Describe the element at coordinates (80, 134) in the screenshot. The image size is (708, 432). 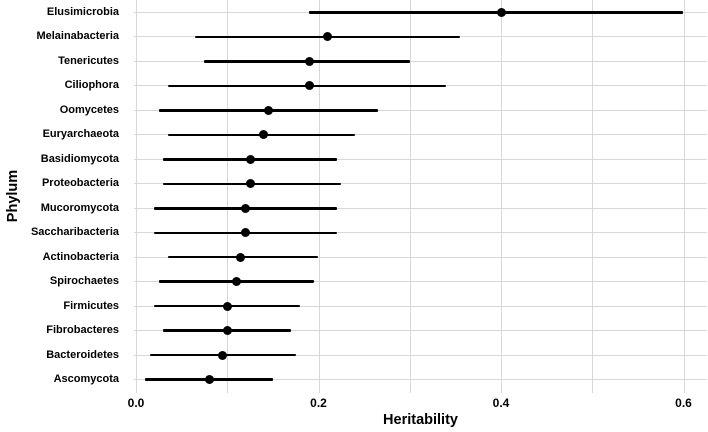
I see `y-axis-label: Euryarchaeota` at that location.